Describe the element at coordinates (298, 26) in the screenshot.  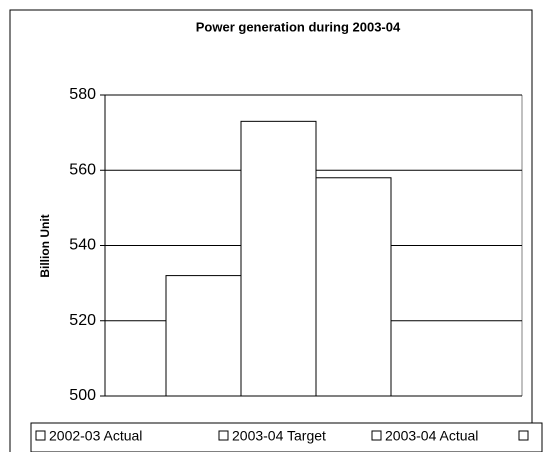
I see `chart-title: Power generation during 2003-04` at that location.